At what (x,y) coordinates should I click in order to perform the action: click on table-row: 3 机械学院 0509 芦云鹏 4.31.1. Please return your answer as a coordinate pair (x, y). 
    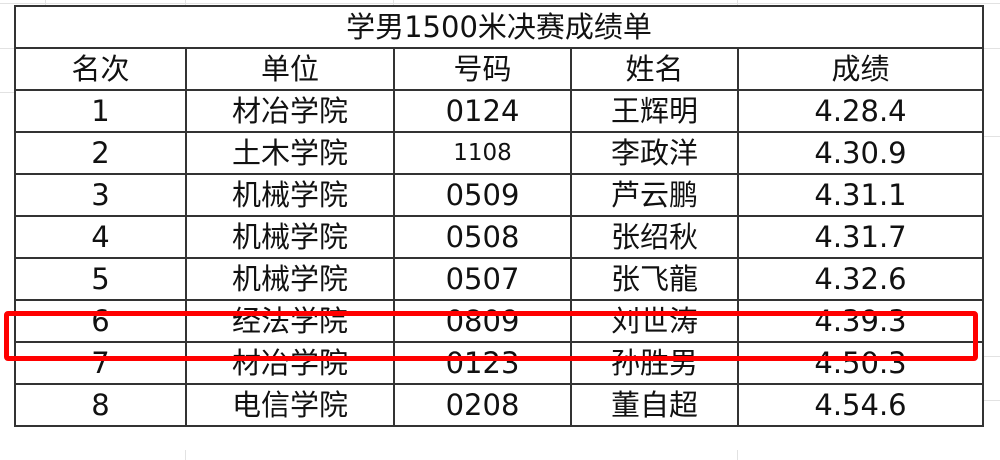
    Looking at the image, I should click on (499, 195).